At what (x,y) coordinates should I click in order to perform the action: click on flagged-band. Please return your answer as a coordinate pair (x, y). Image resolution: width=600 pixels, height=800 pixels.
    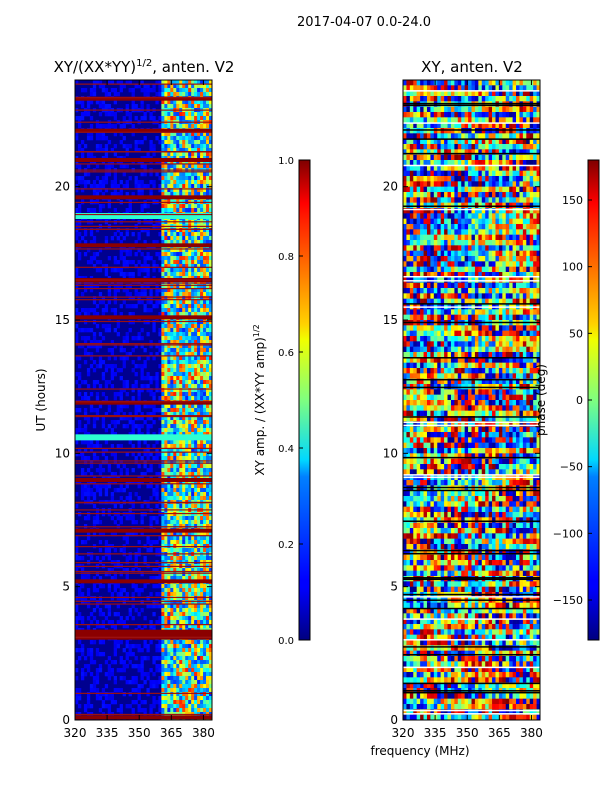
    Looking at the image, I should click on (143, 530).